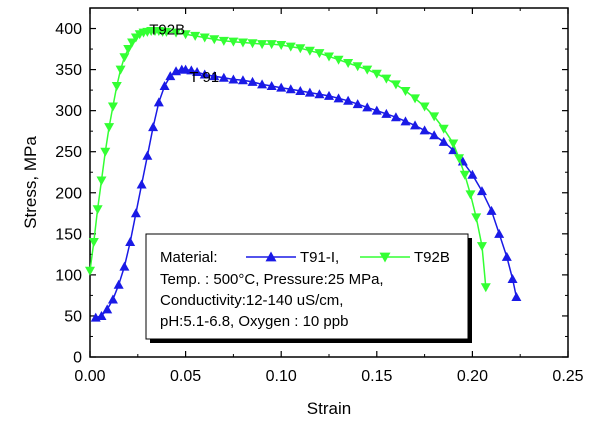 The image size is (594, 423). I want to click on series-annotation: T92B, so click(167, 29).